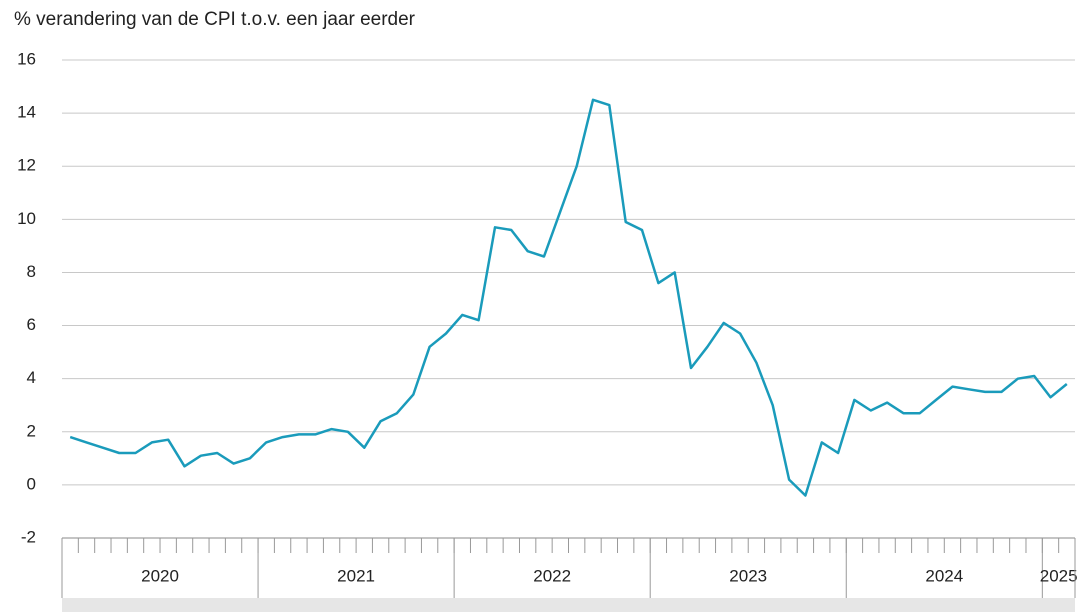 The image size is (1088, 612). Describe the element at coordinates (552, 575) in the screenshot. I see `x-group-label: 2022` at that location.